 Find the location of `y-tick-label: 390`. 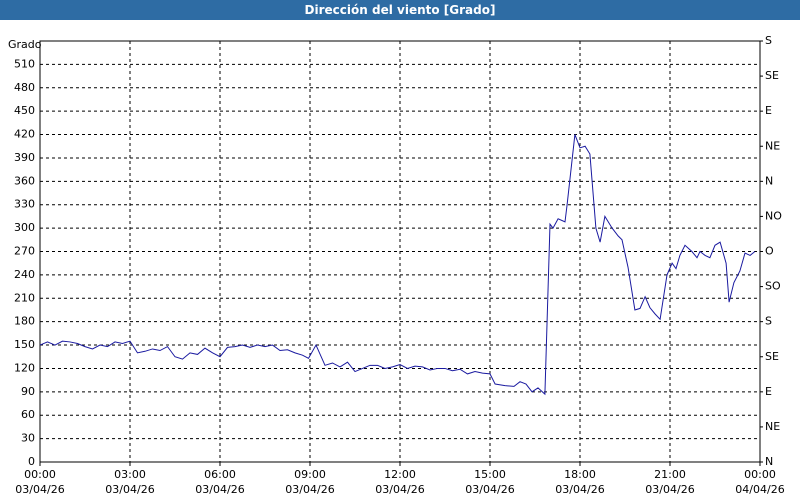

y-tick-label: 390 is located at coordinates (24, 157).